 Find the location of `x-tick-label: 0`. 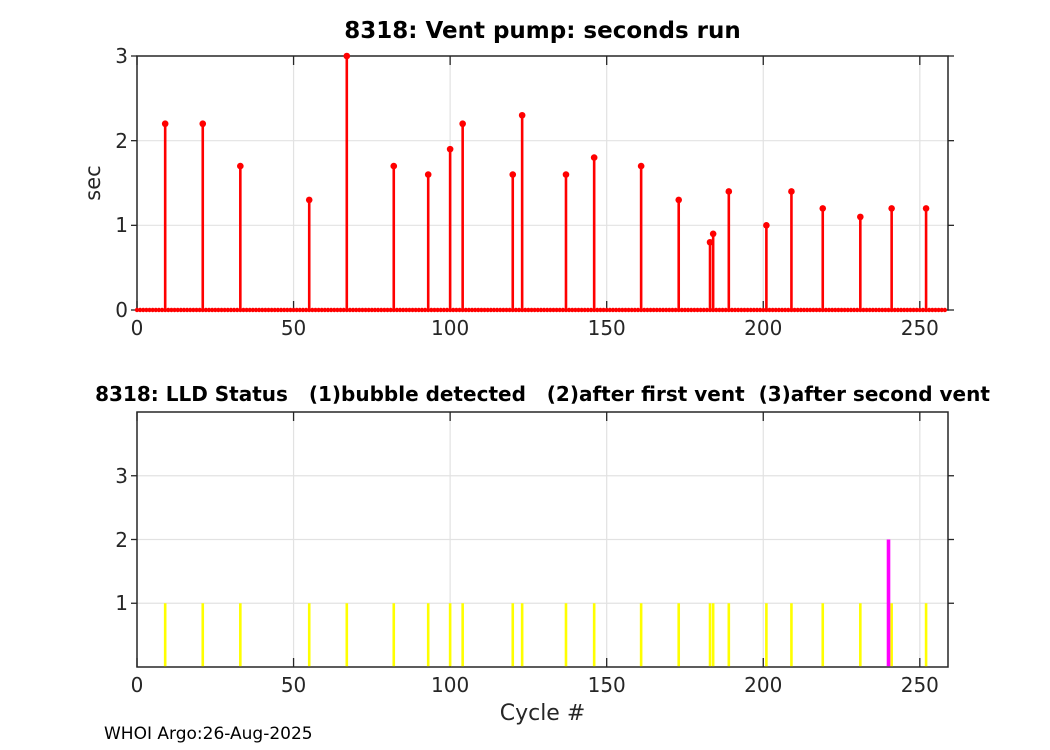

x-tick-label: 0 is located at coordinates (137, 328).